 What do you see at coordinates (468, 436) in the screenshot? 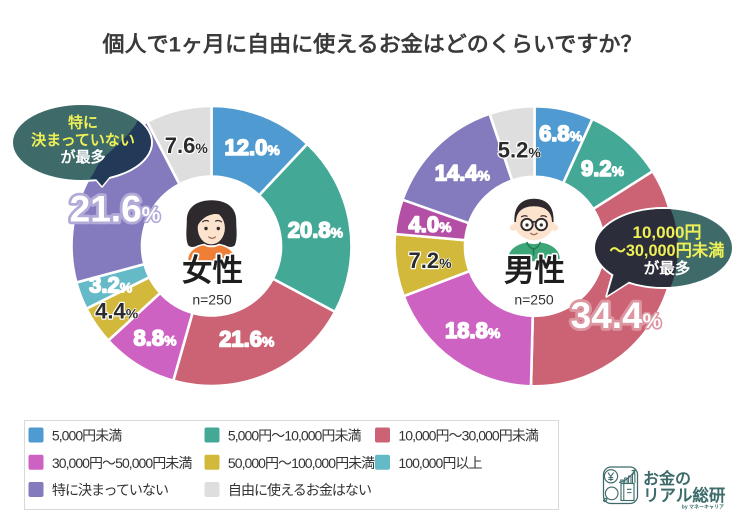
I see `svg-text: 10,000円〜30,000円未満` at bounding box center [468, 436].